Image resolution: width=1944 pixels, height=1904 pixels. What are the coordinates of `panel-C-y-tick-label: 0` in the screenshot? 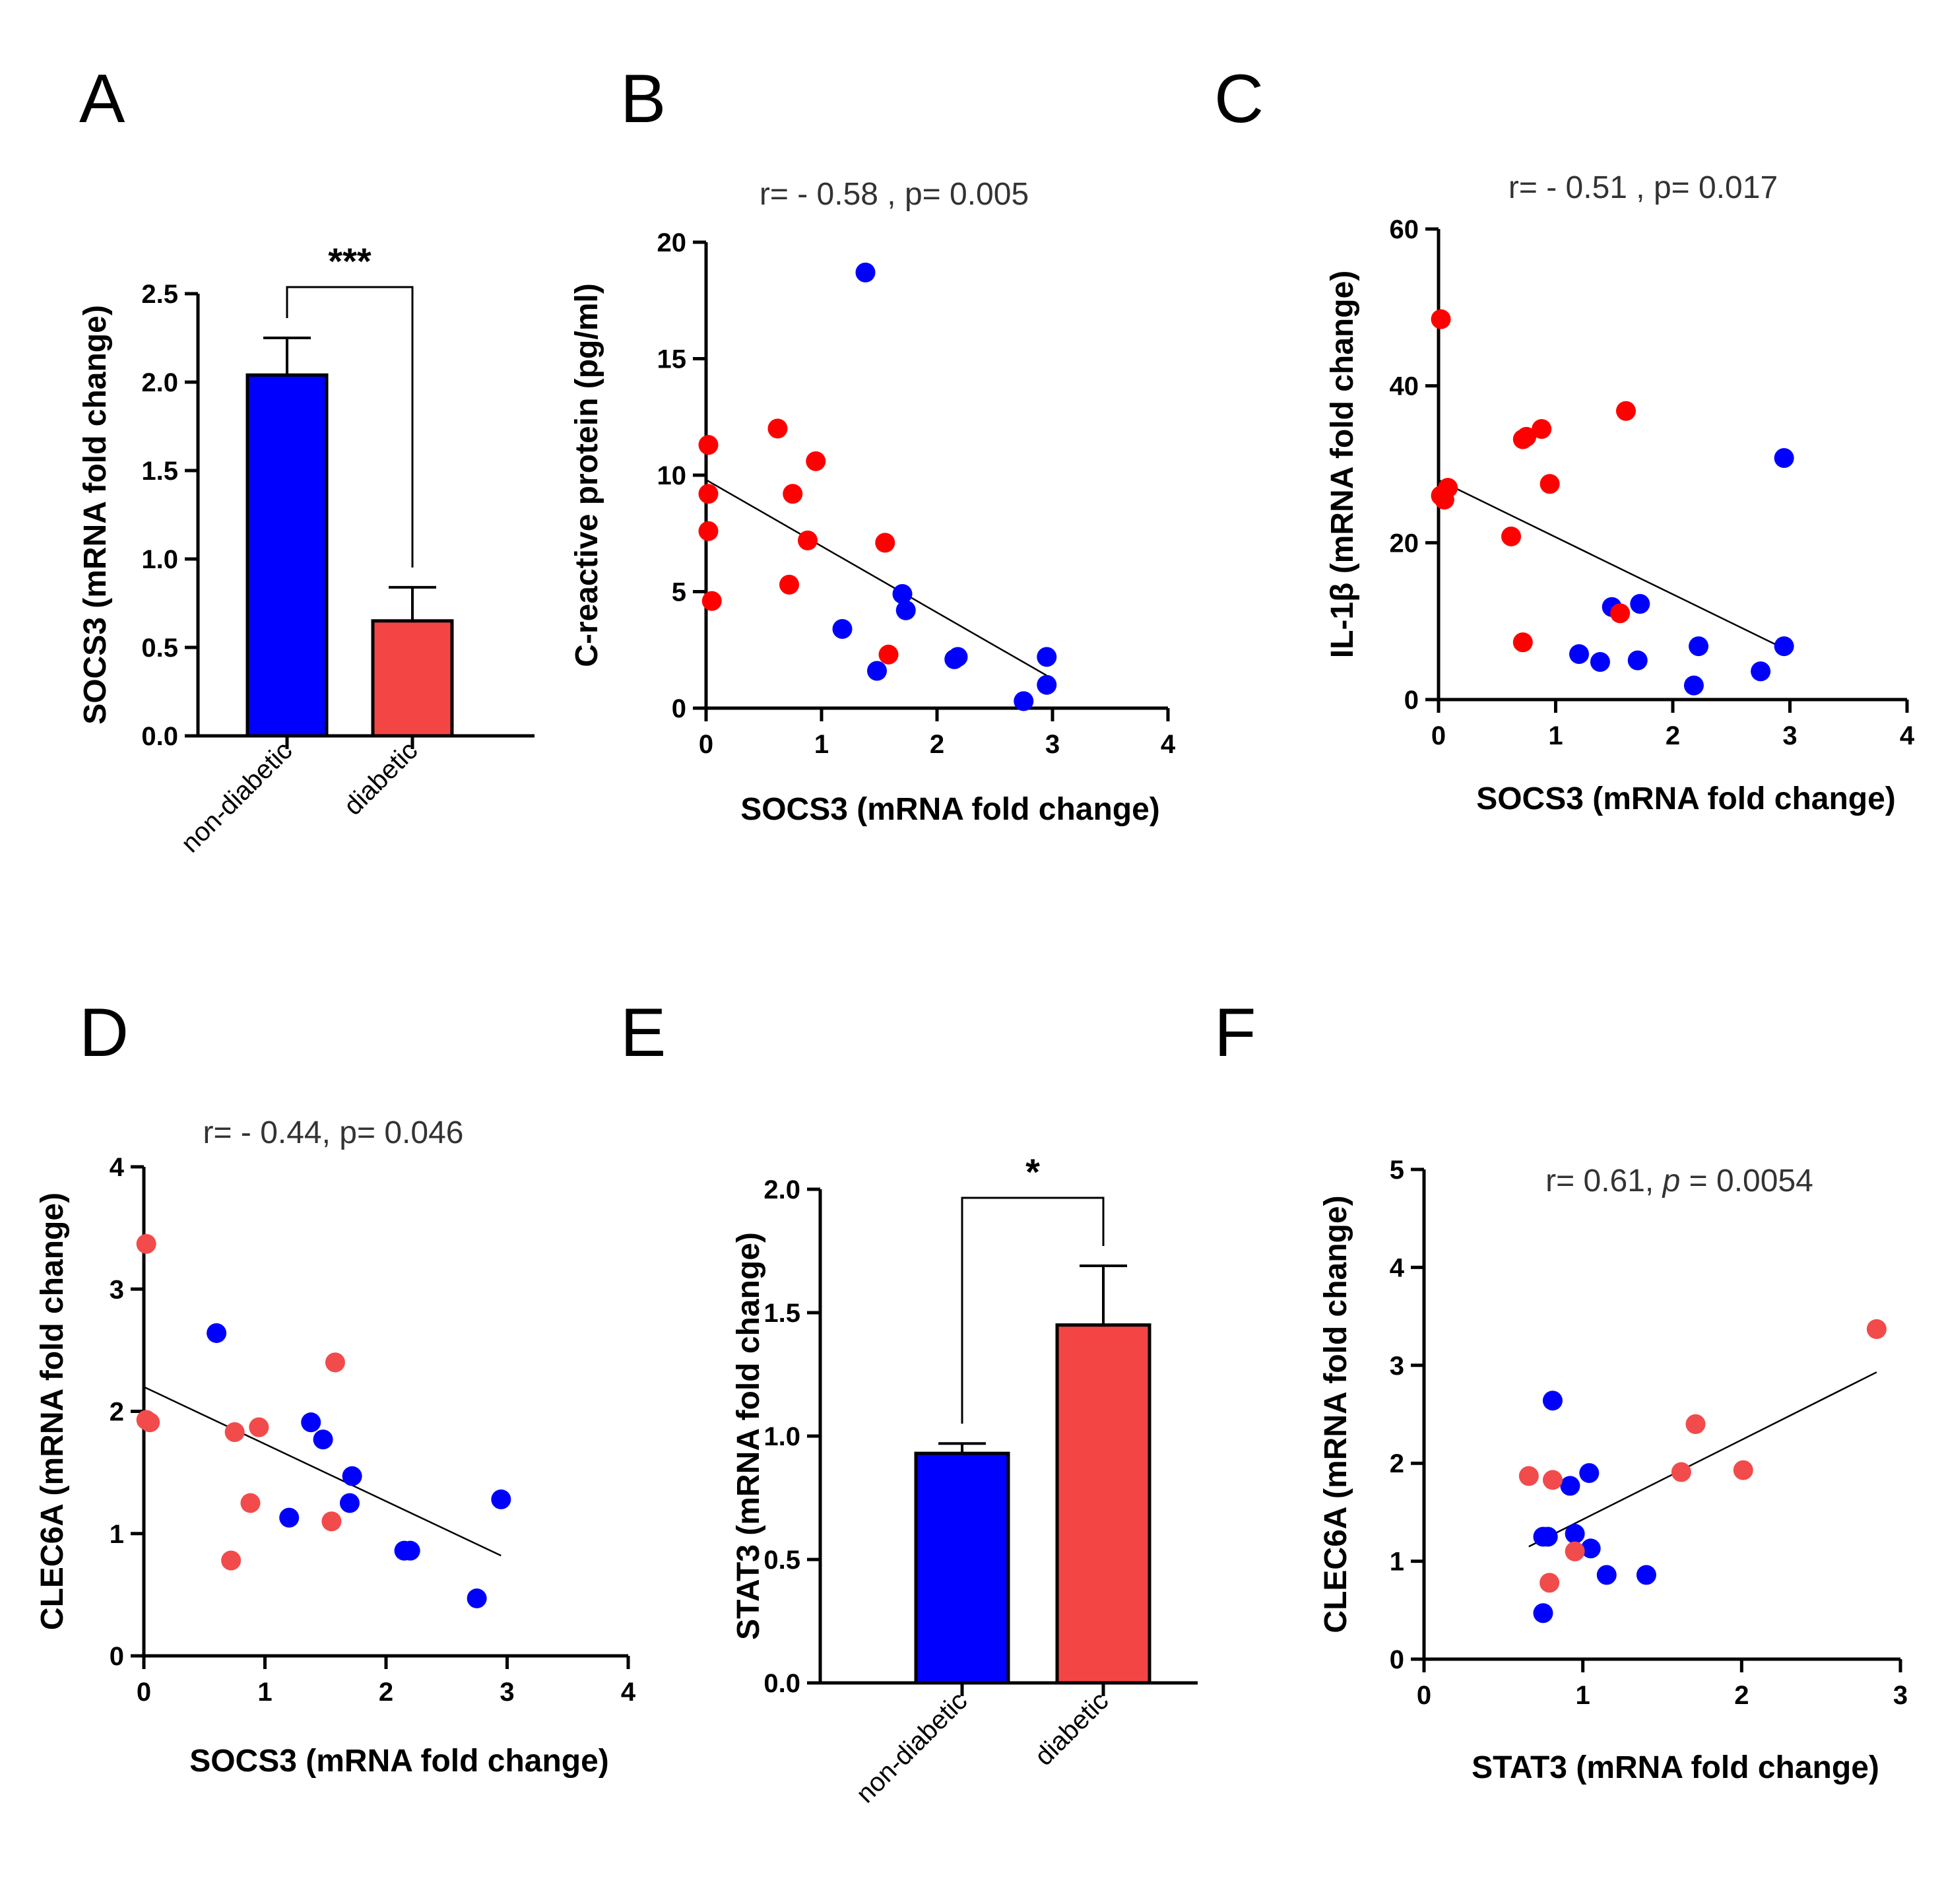 It's located at (1411, 700).